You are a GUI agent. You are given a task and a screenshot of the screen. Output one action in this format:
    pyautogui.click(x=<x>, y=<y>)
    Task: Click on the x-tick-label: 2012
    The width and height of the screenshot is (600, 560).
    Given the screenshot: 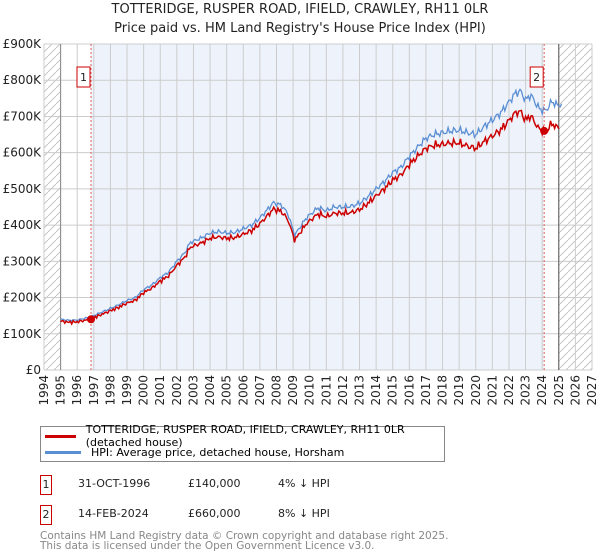 What is the action you would take?
    pyautogui.click(x=343, y=390)
    